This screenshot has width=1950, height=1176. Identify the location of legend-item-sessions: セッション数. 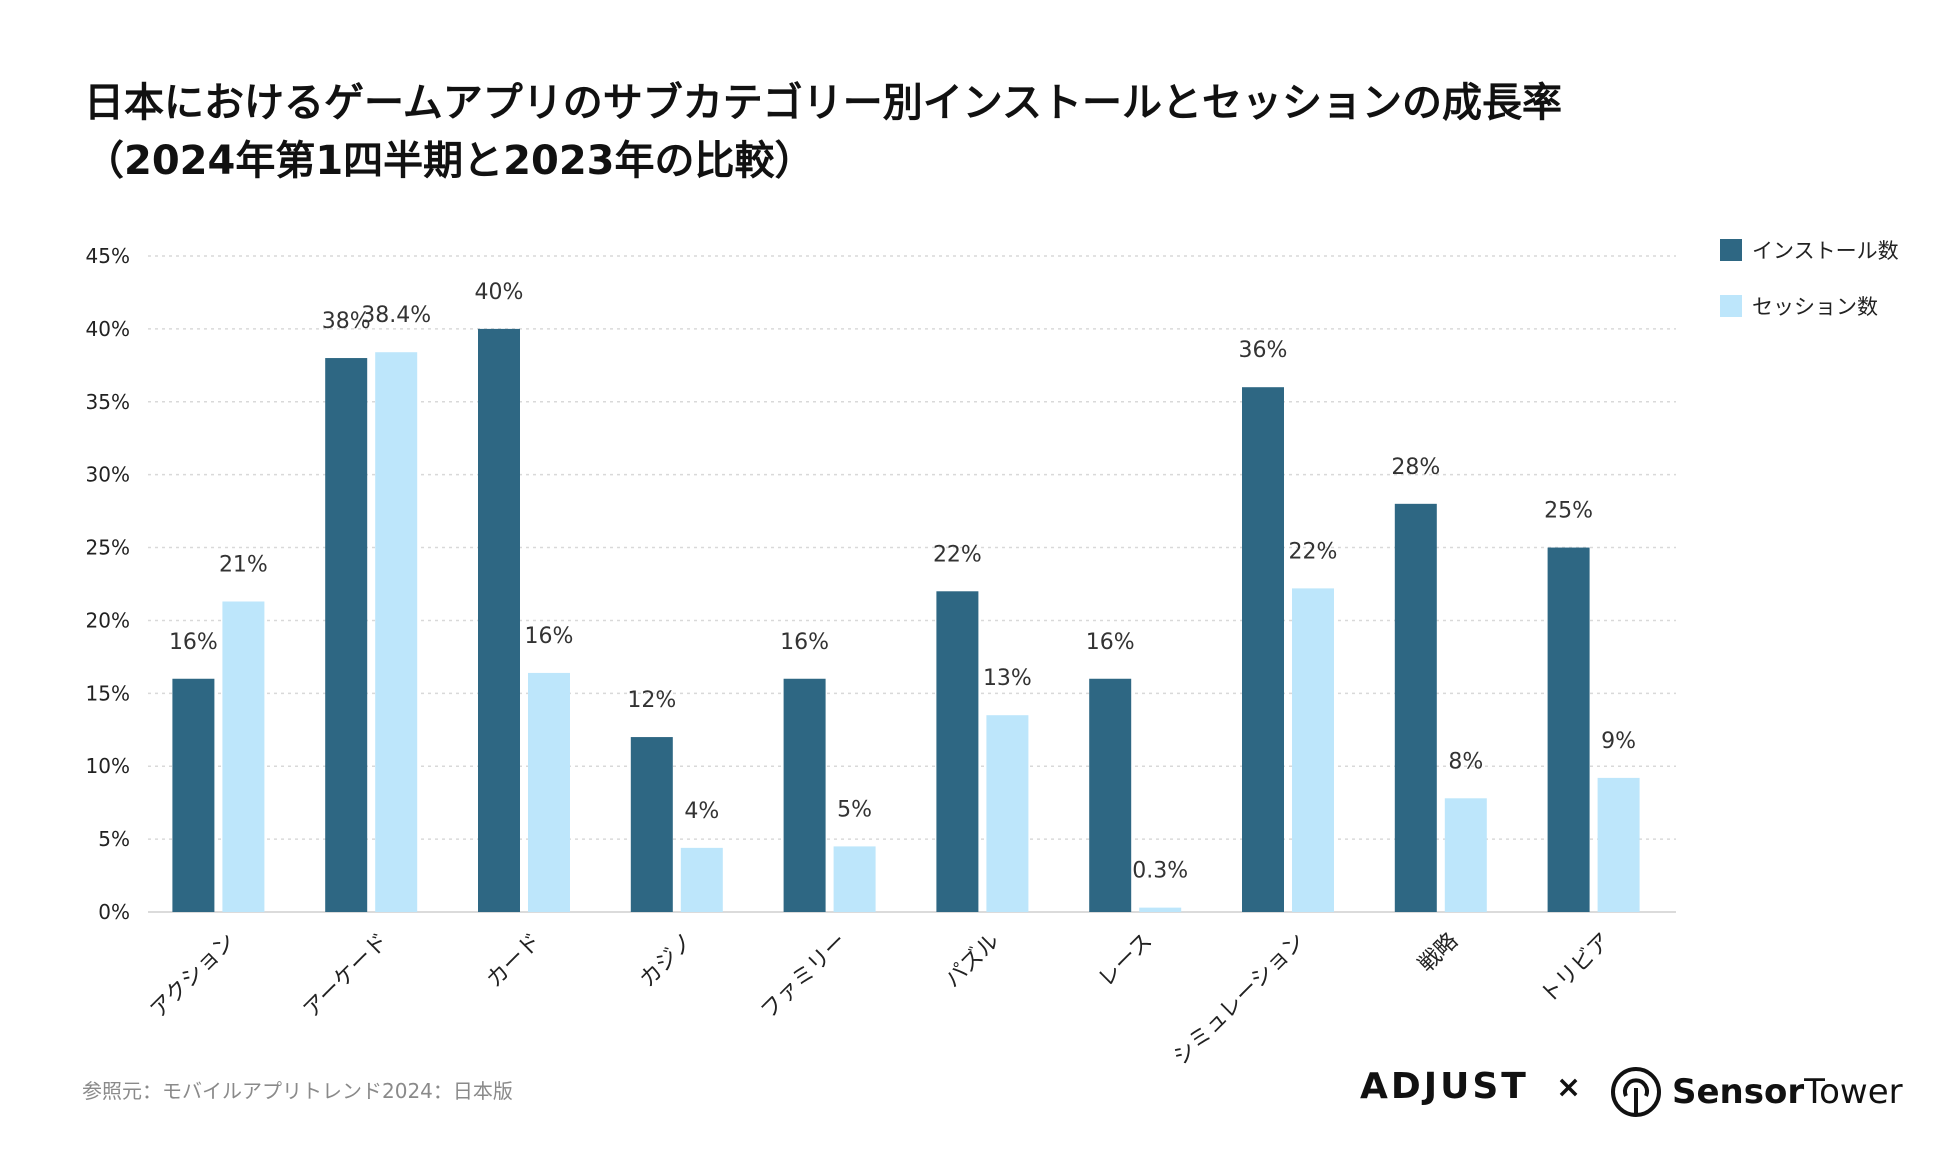
(1809, 306).